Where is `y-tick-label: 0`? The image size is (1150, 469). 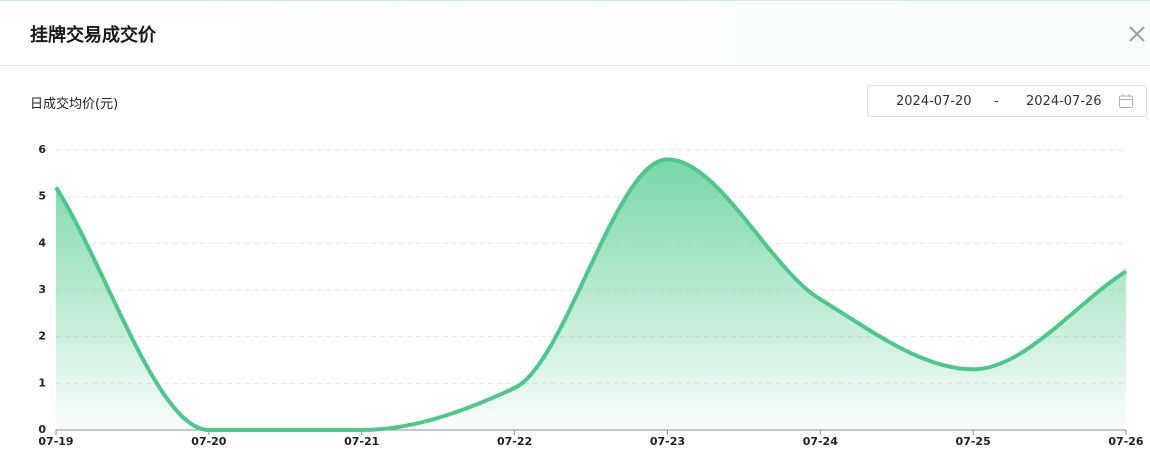 y-tick-label: 0 is located at coordinates (42, 429).